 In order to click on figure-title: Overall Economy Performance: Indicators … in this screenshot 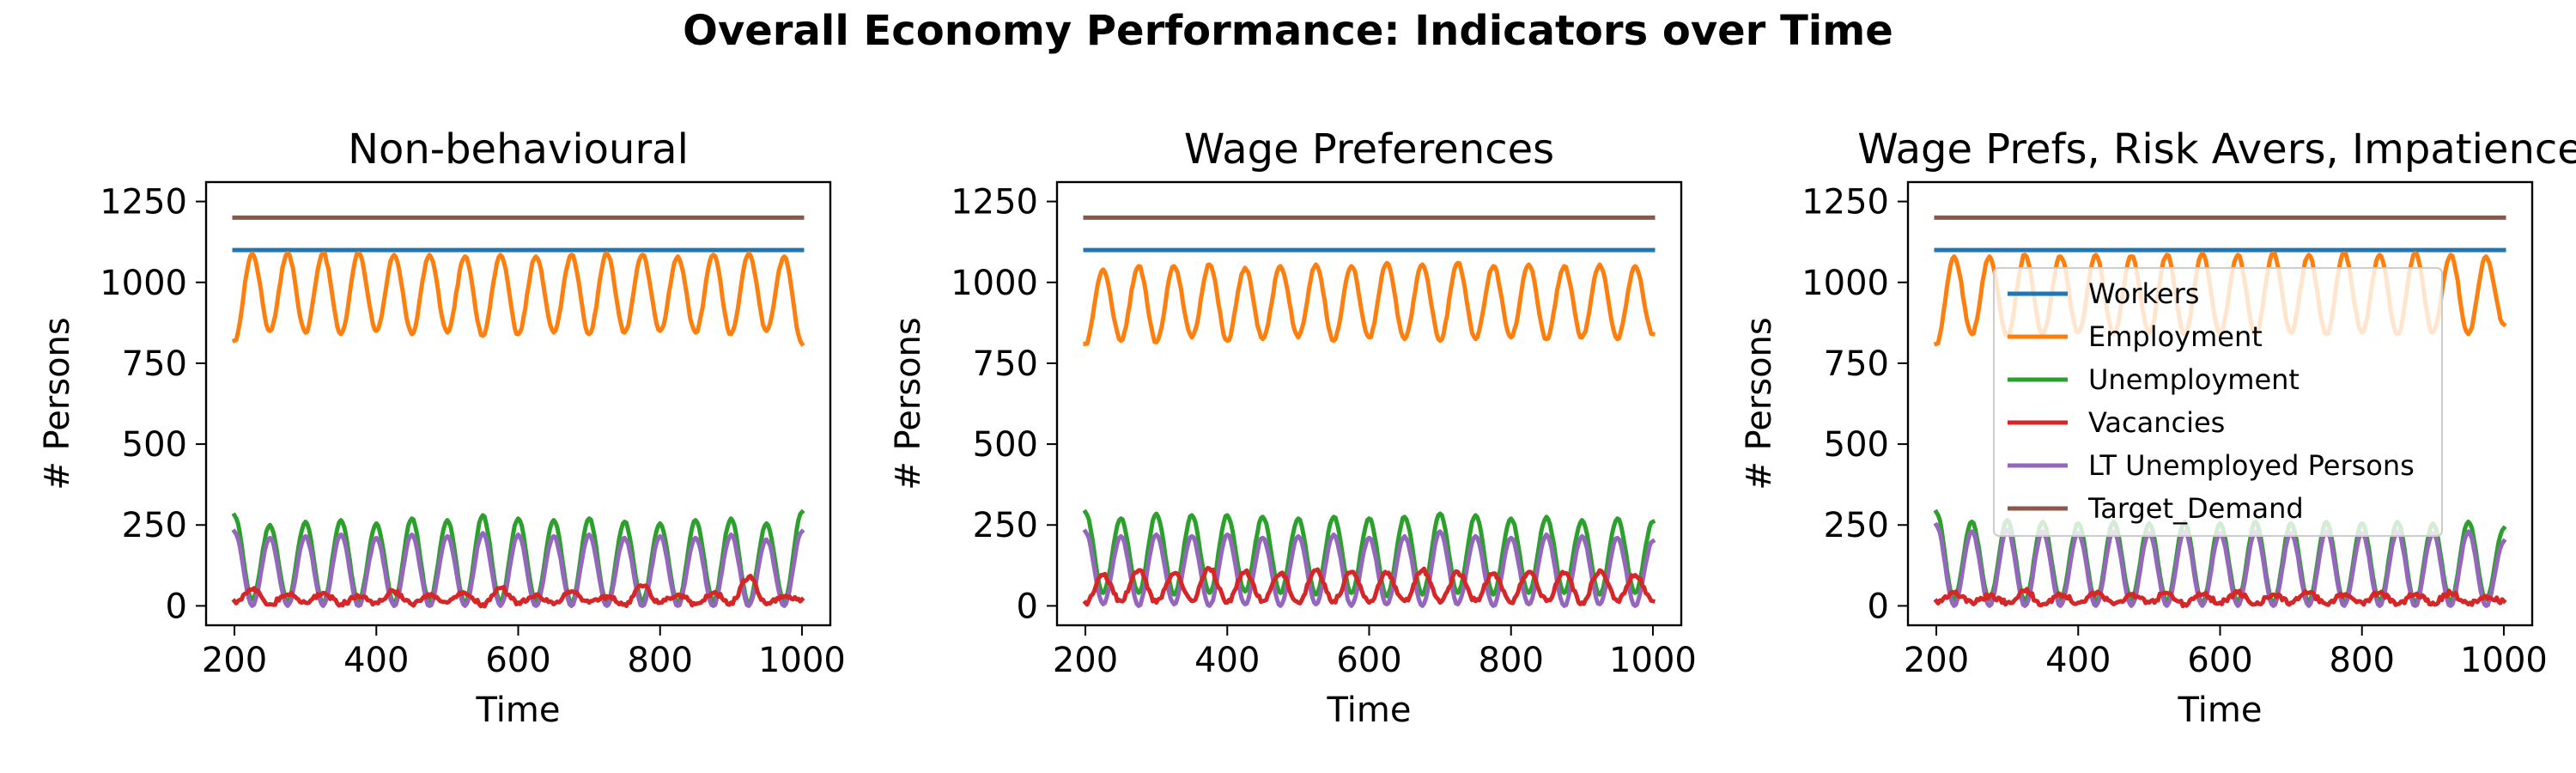, I will do `click(1288, 31)`.